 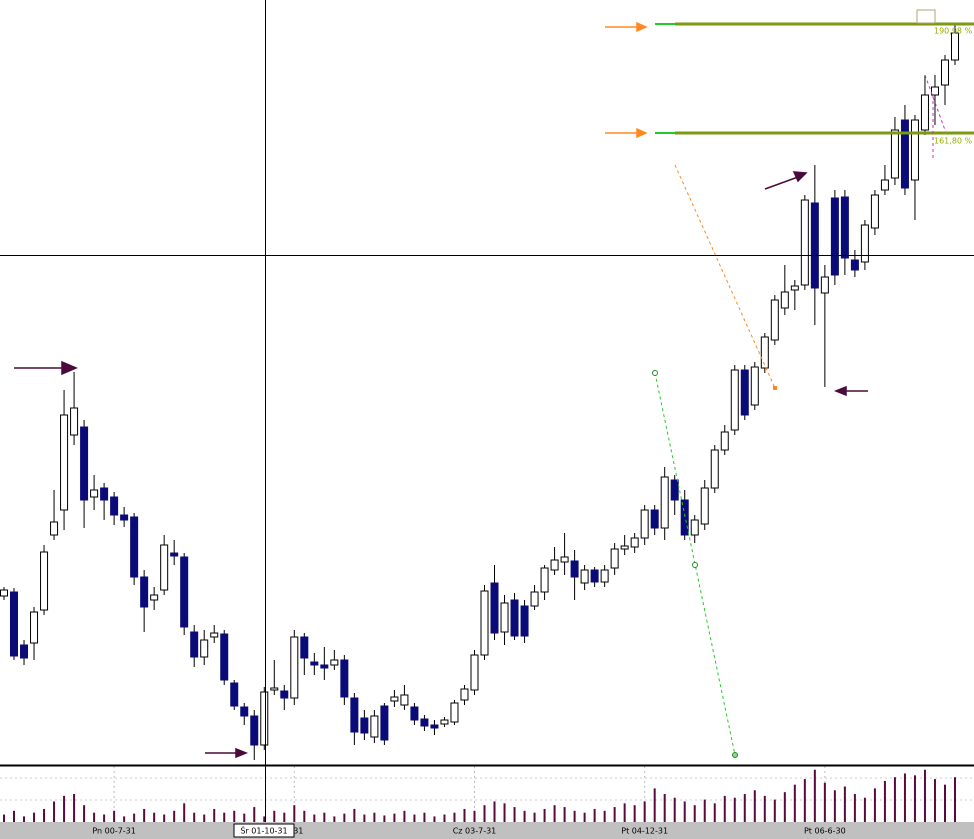 What do you see at coordinates (487, 794) in the screenshot?
I see `grid` at bounding box center [487, 794].